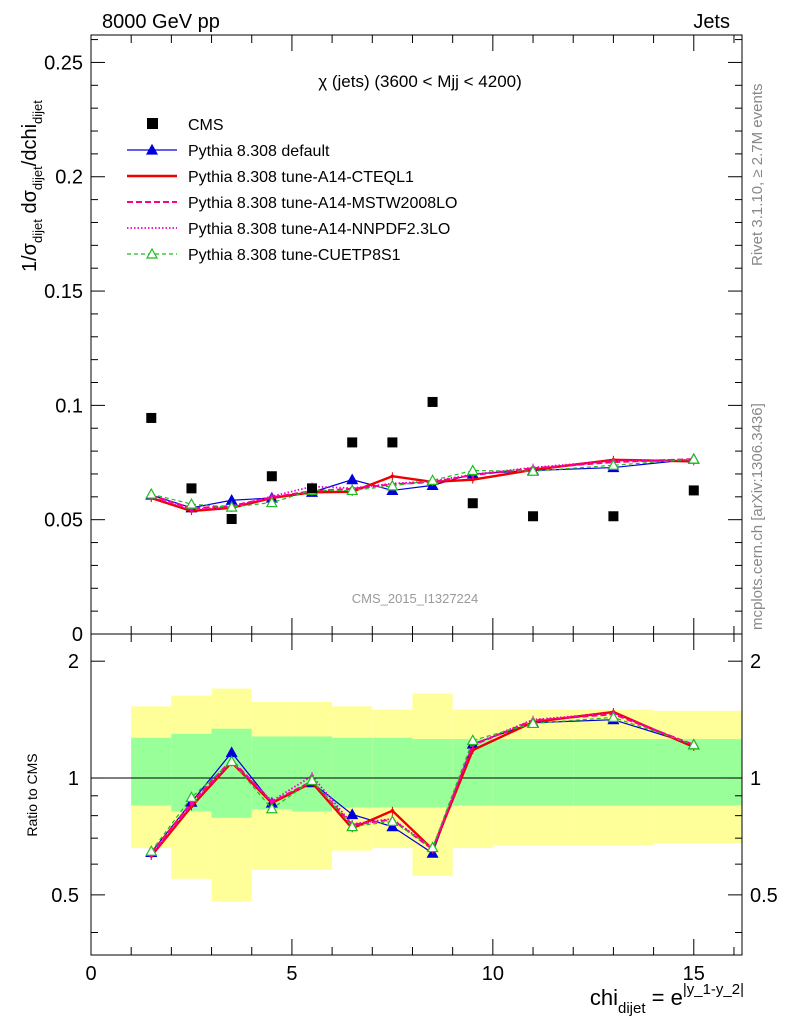 This screenshot has width=786, height=1024. What do you see at coordinates (65, 896) in the screenshot?
I see `ratio-tick-label: 0.5` at bounding box center [65, 896].